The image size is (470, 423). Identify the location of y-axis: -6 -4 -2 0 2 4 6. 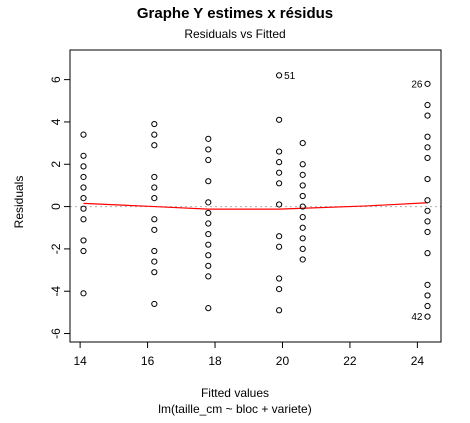
(60, 207).